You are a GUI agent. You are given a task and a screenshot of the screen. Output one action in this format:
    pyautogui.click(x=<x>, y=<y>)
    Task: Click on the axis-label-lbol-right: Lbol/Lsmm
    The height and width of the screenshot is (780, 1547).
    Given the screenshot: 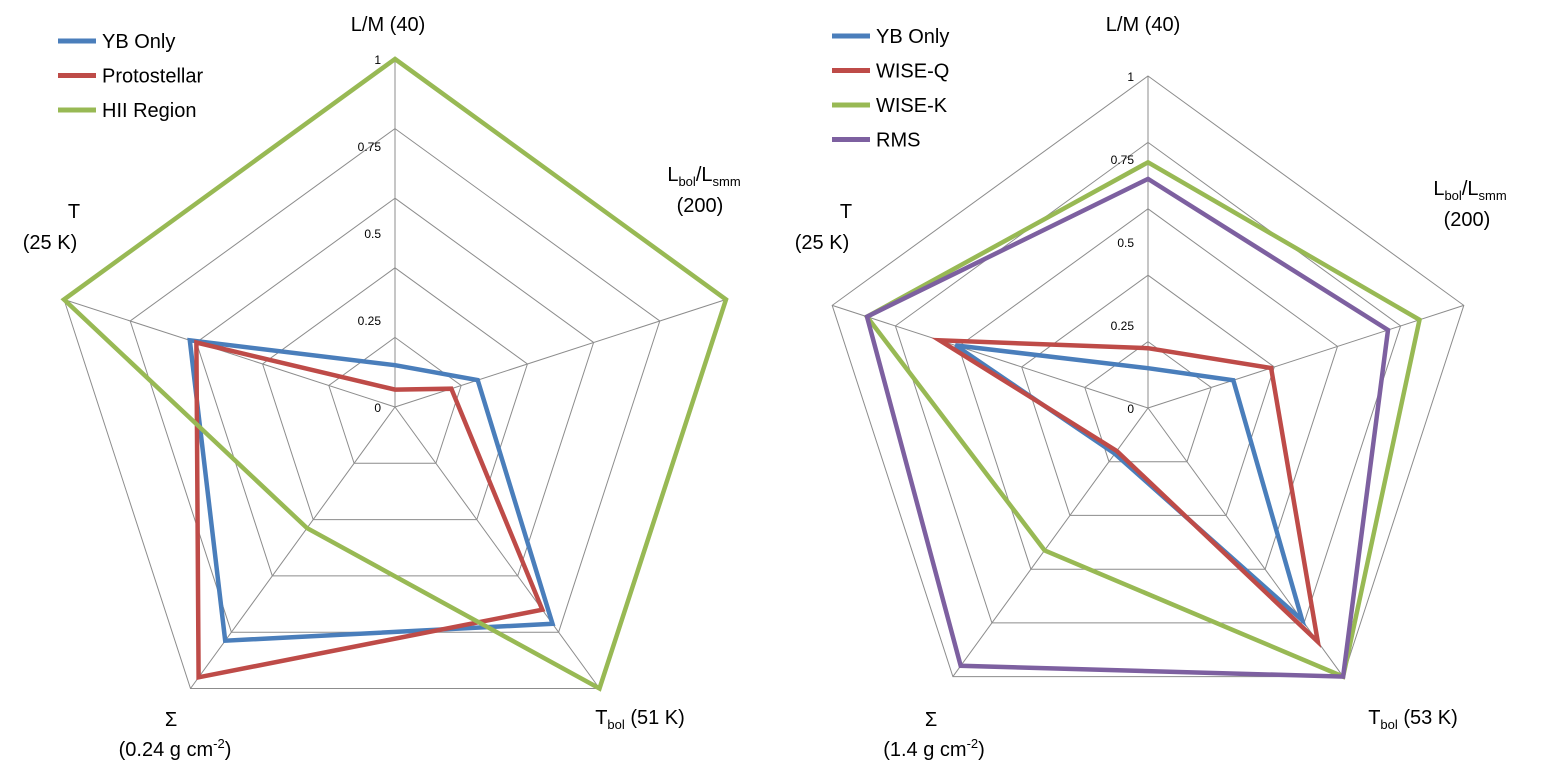 What is the action you would take?
    pyautogui.click(x=1469, y=190)
    